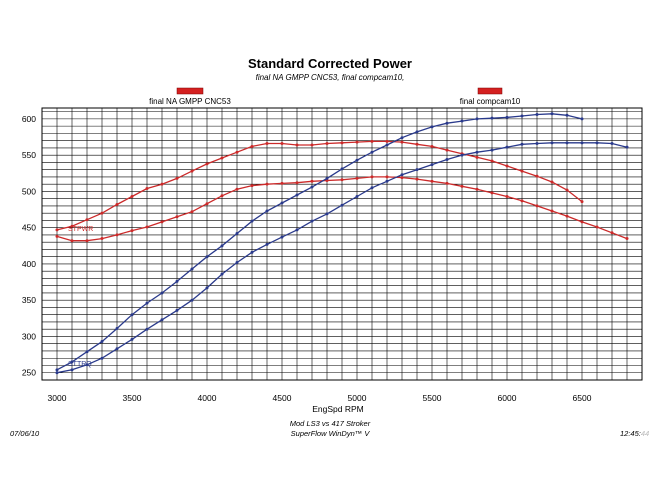 Image resolution: width=660 pixels, height=495 pixels. What do you see at coordinates (190, 91) in the screenshot?
I see `legend-swatch-cnc53` at bounding box center [190, 91].